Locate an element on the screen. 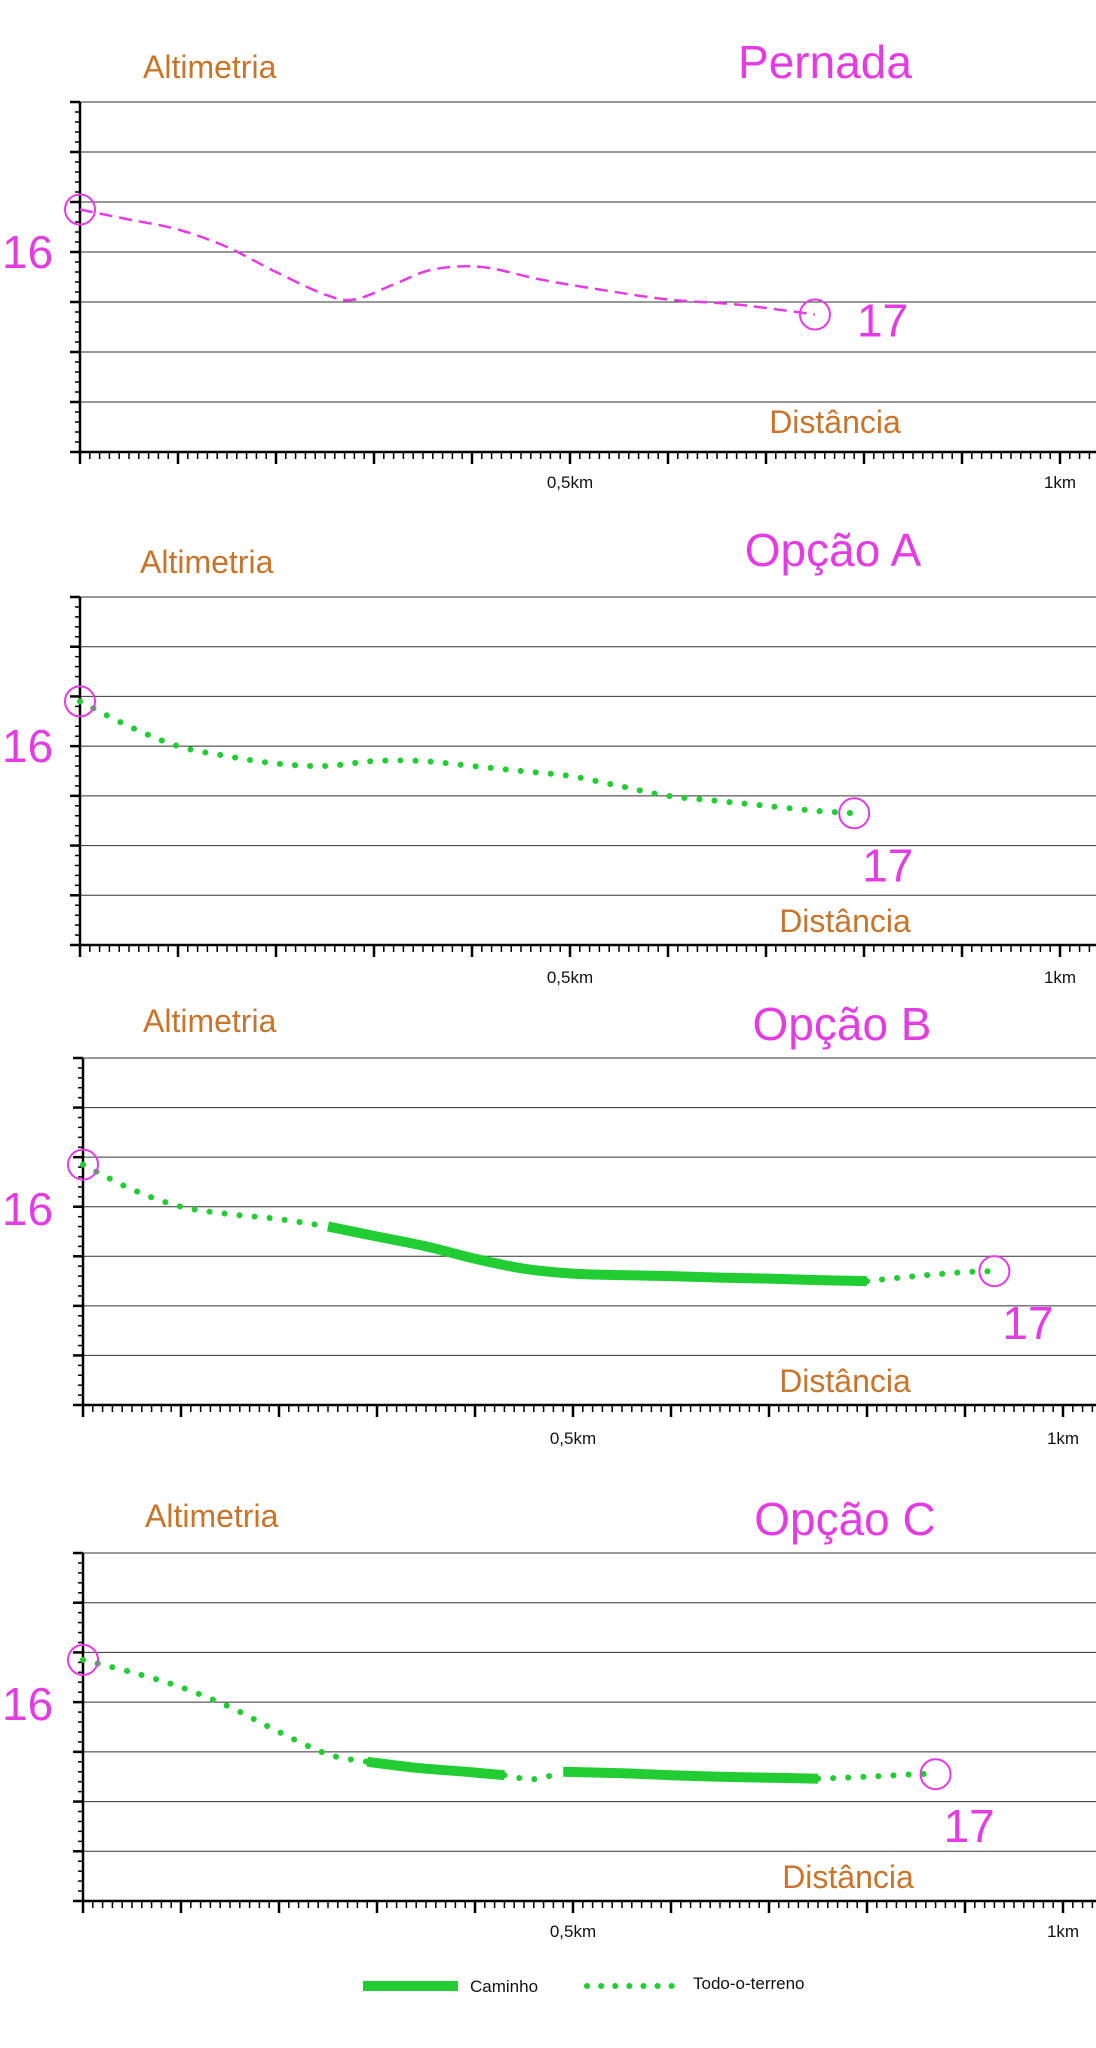  chart-title: Opção B is located at coordinates (842, 1024).